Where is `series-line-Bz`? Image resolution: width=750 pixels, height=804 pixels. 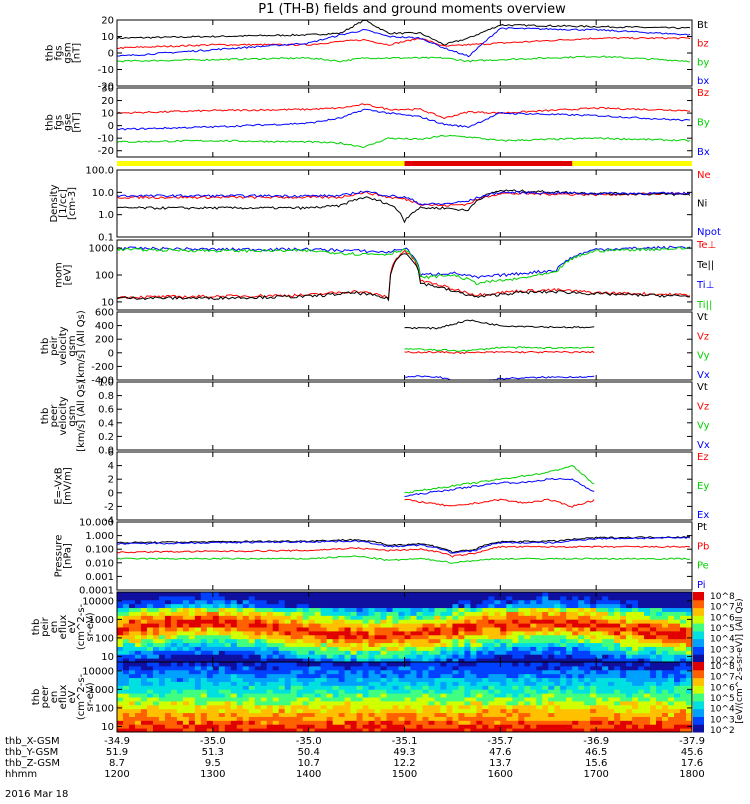 series-line-Bz is located at coordinates (403, 111).